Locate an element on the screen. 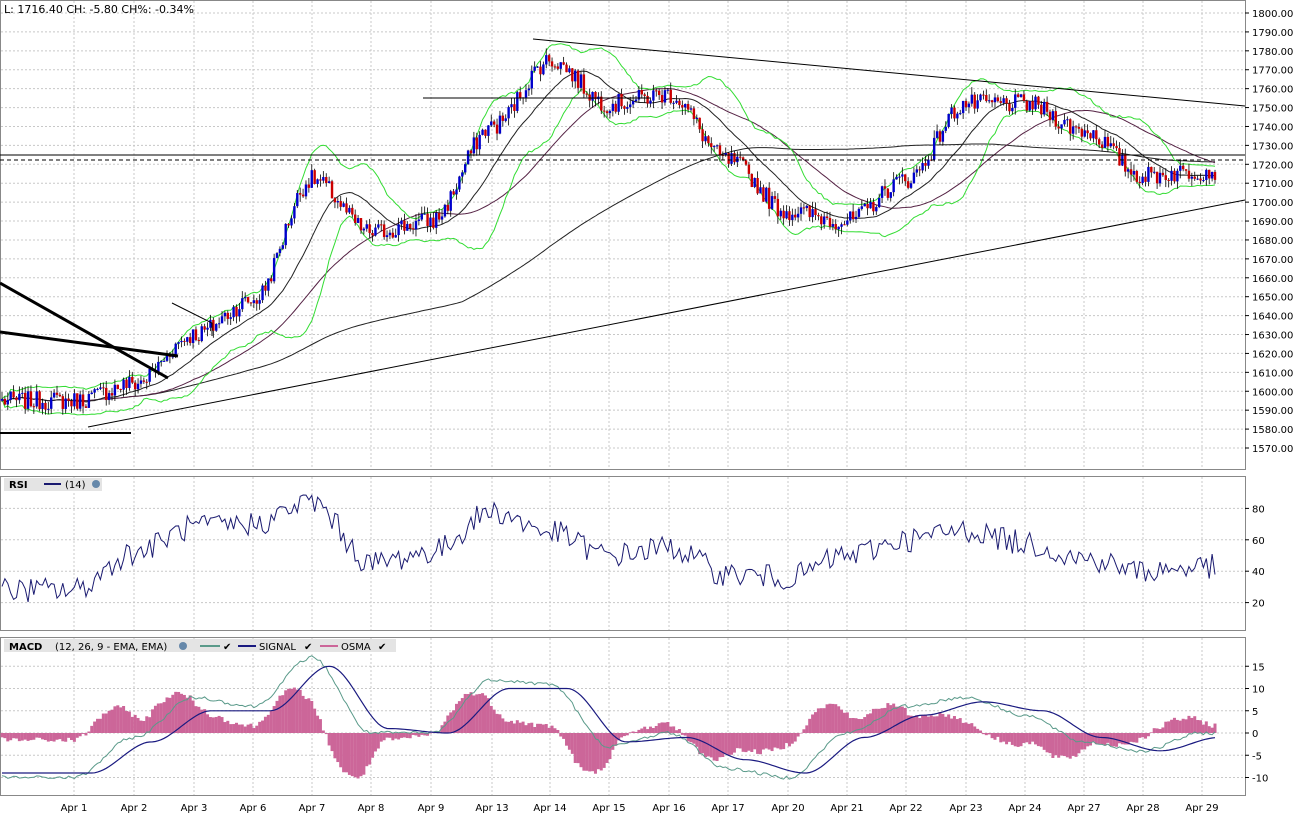  price-tick-label: 1660.00 is located at coordinates (1272, 279).